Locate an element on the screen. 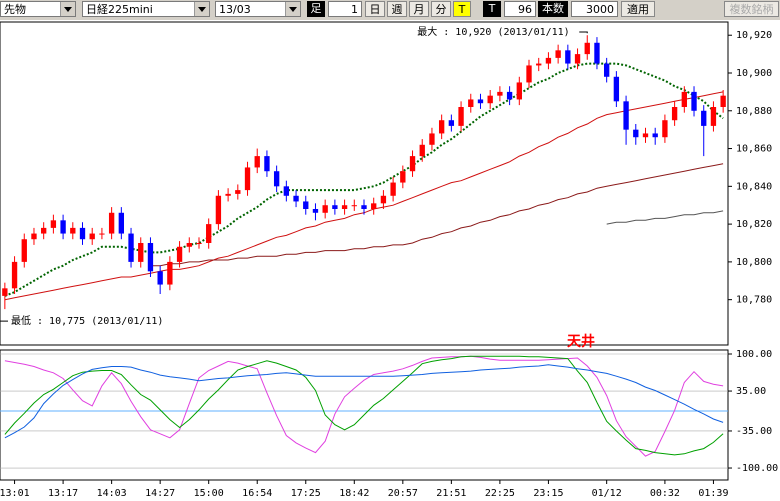  line-series is located at coordinates (665, 217).